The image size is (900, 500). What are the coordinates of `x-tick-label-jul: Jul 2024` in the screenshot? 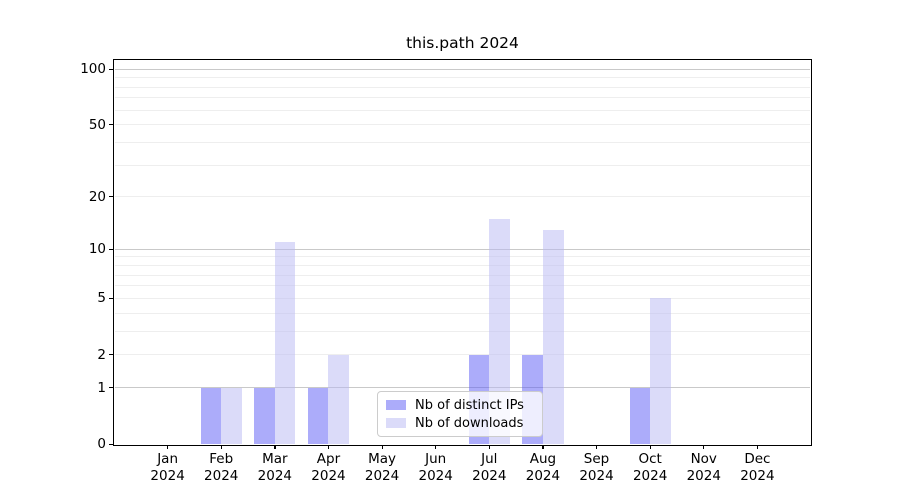 It's located at (489, 467).